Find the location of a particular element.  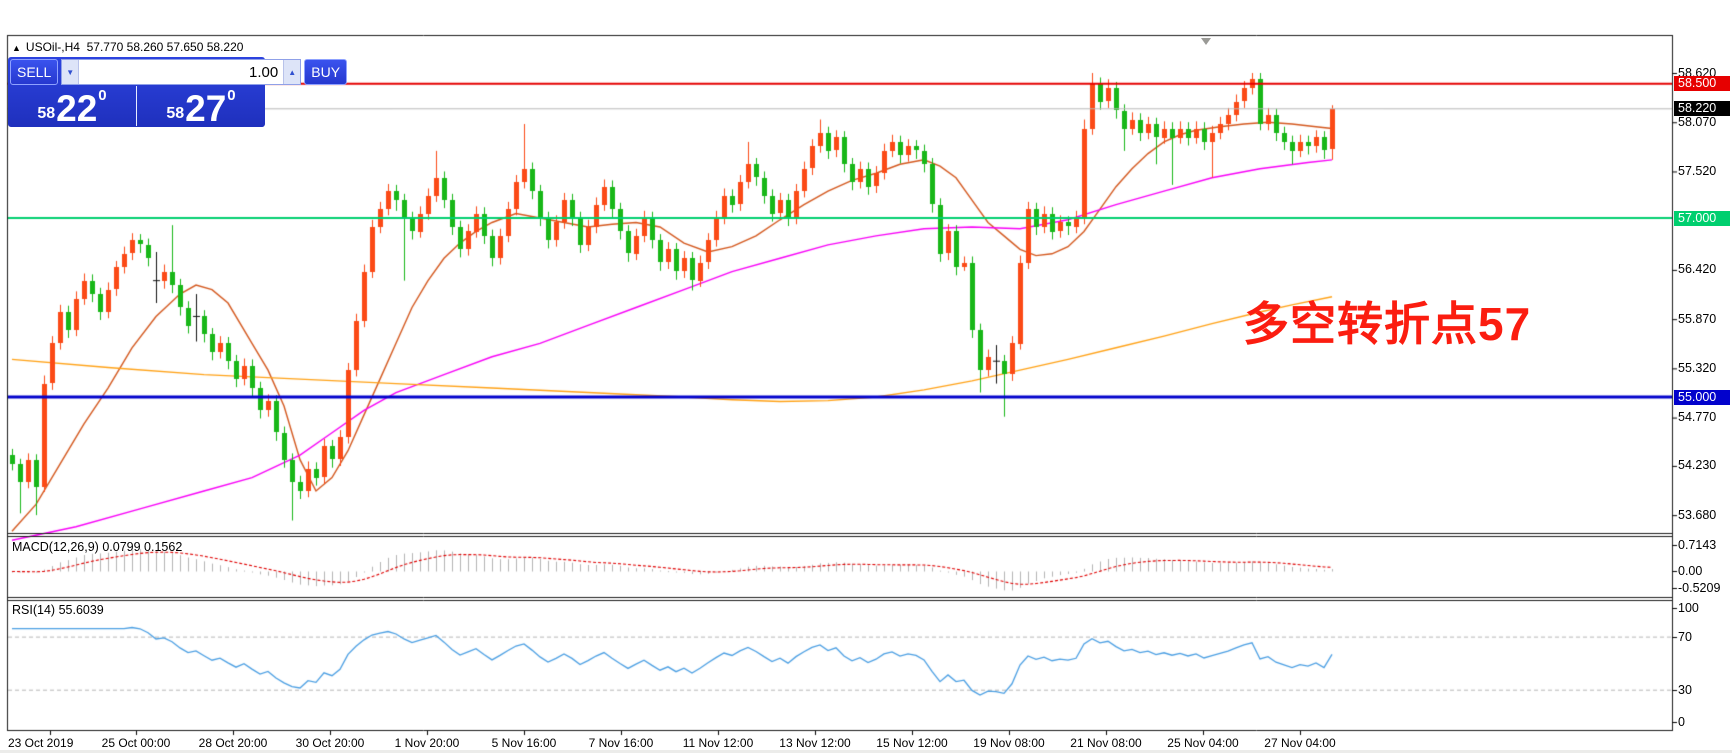

time-tick-label: 23 Oct 2019 is located at coordinates (41, 743).